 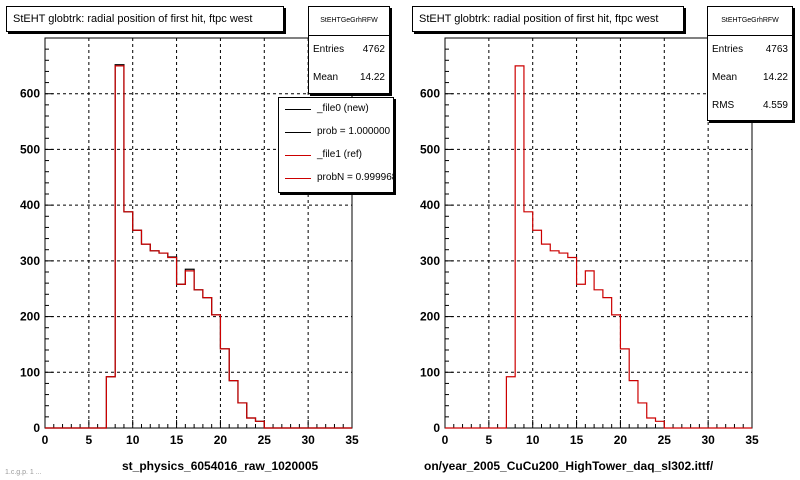 What do you see at coordinates (775, 105) in the screenshot?
I see `stats-value: 4.559` at bounding box center [775, 105].